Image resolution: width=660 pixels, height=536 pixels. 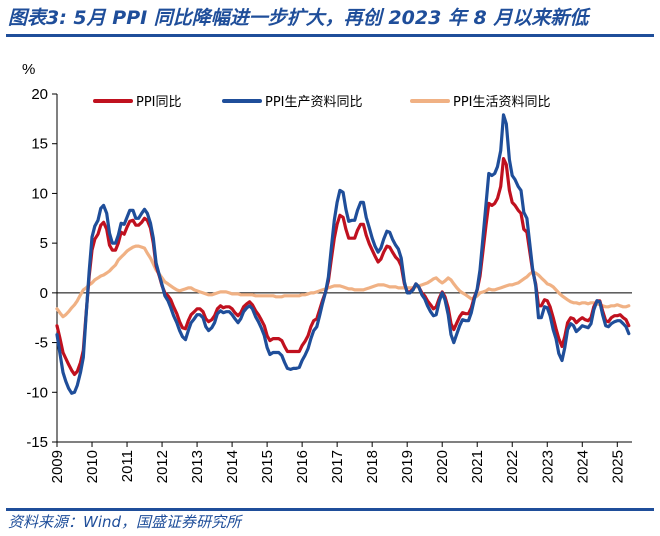 I want to click on legend-label-0: PPI同比, so click(x=159, y=102).